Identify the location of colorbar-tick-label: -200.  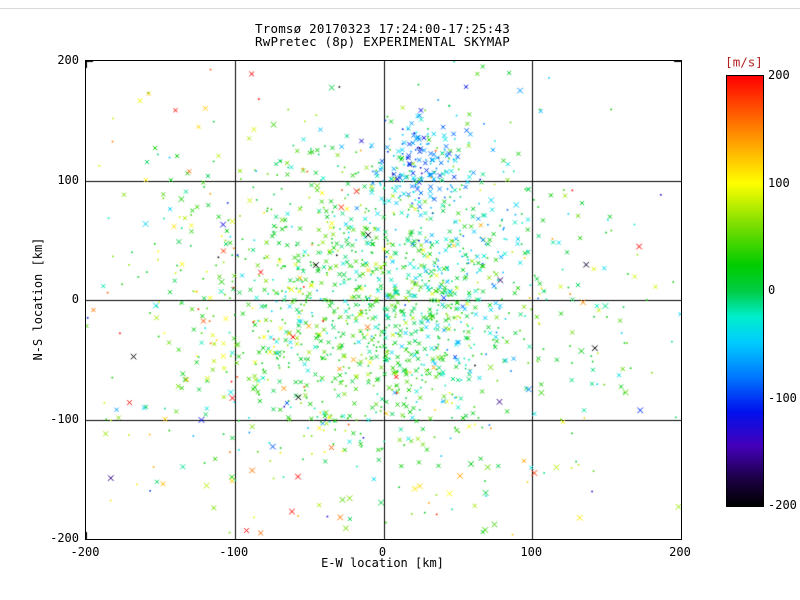
(782, 505).